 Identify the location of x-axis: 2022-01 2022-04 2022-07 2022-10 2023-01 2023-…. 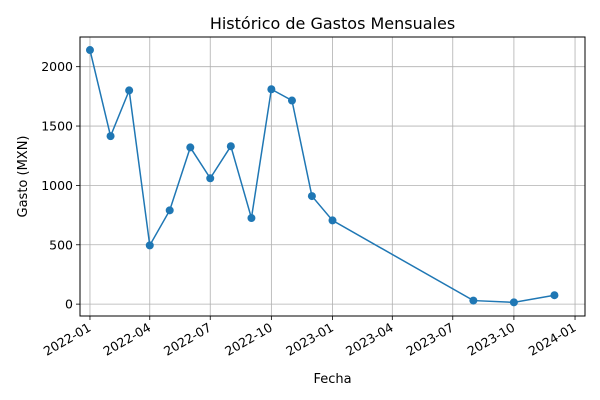
(310, 337).